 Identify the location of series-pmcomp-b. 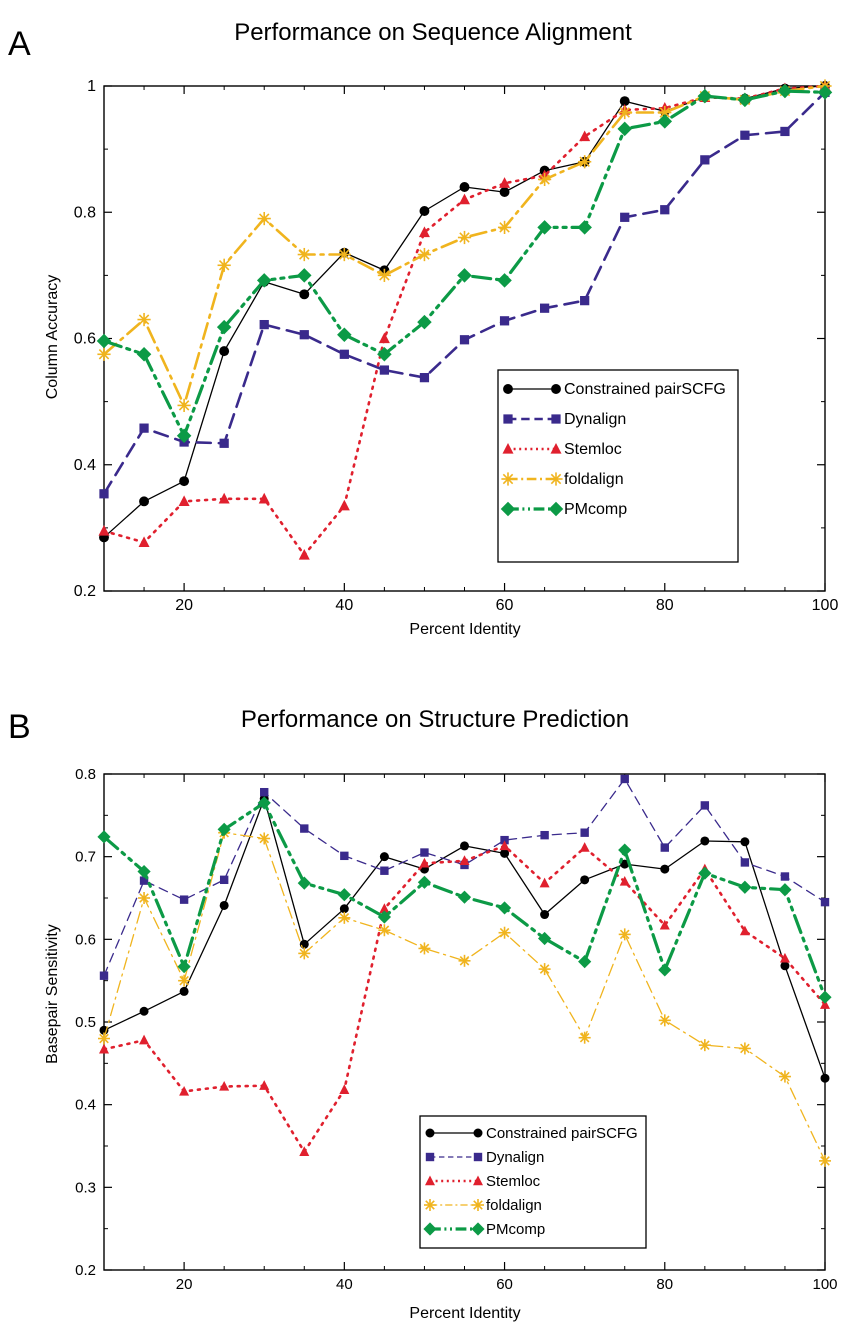
(464, 900).